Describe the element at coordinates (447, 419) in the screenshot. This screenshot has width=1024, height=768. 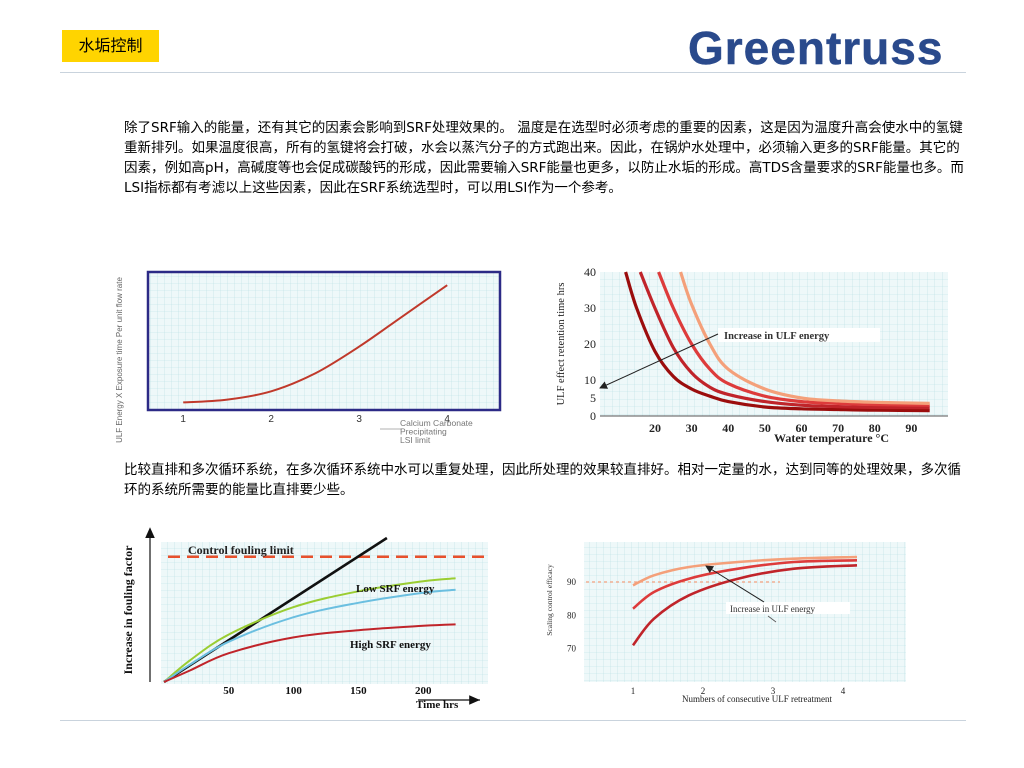
I see `c1-x-tick: 4` at that location.